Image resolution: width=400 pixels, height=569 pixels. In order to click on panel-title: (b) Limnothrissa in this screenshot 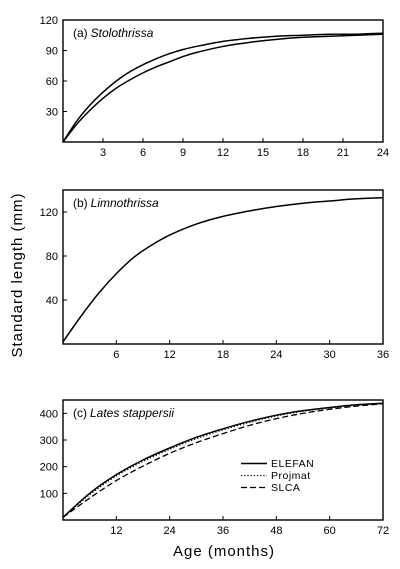, I will do `click(116, 203)`.